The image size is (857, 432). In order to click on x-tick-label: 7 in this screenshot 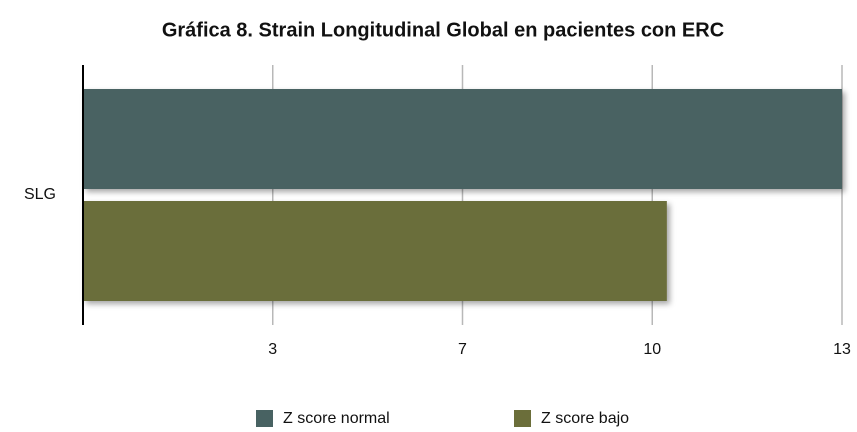, I will do `click(462, 349)`.